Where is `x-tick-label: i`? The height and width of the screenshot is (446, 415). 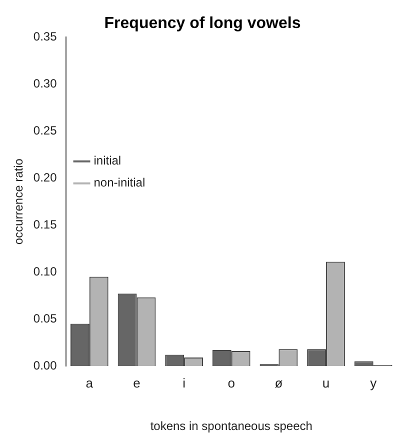 x-tick-label: i is located at coordinates (184, 382).